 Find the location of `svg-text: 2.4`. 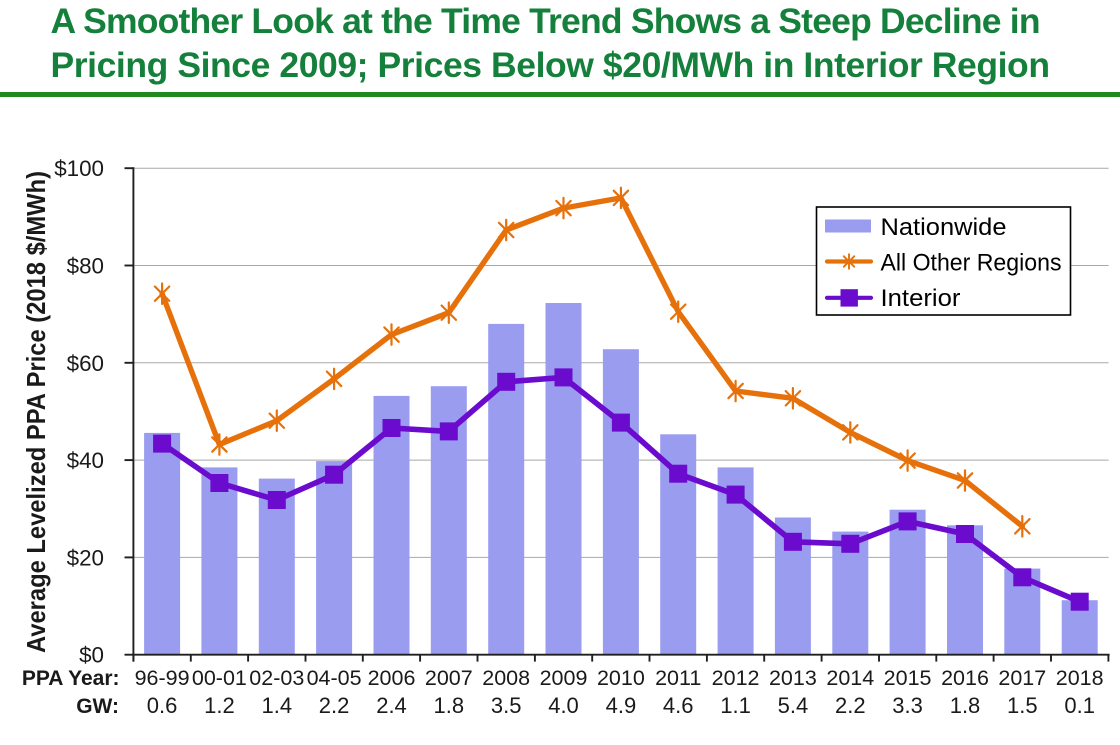

svg-text: 2.4 is located at coordinates (391, 705).